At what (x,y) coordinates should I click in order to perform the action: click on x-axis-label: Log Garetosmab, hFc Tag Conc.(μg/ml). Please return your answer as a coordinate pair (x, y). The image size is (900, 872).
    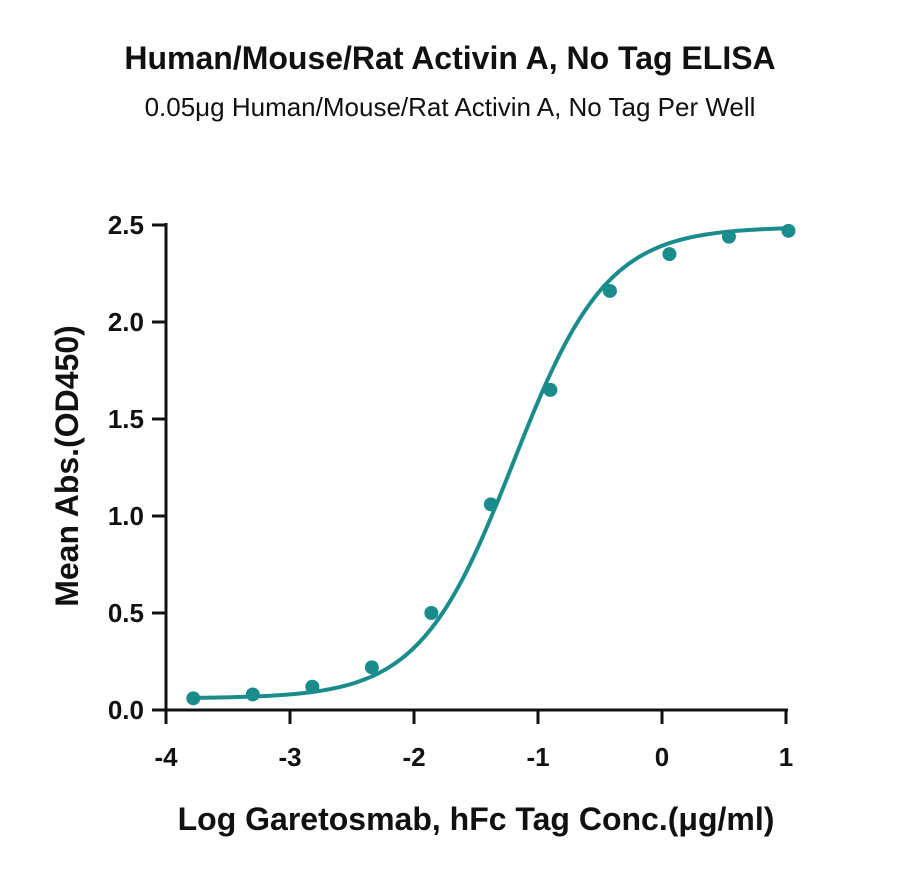
    Looking at the image, I should click on (476, 819).